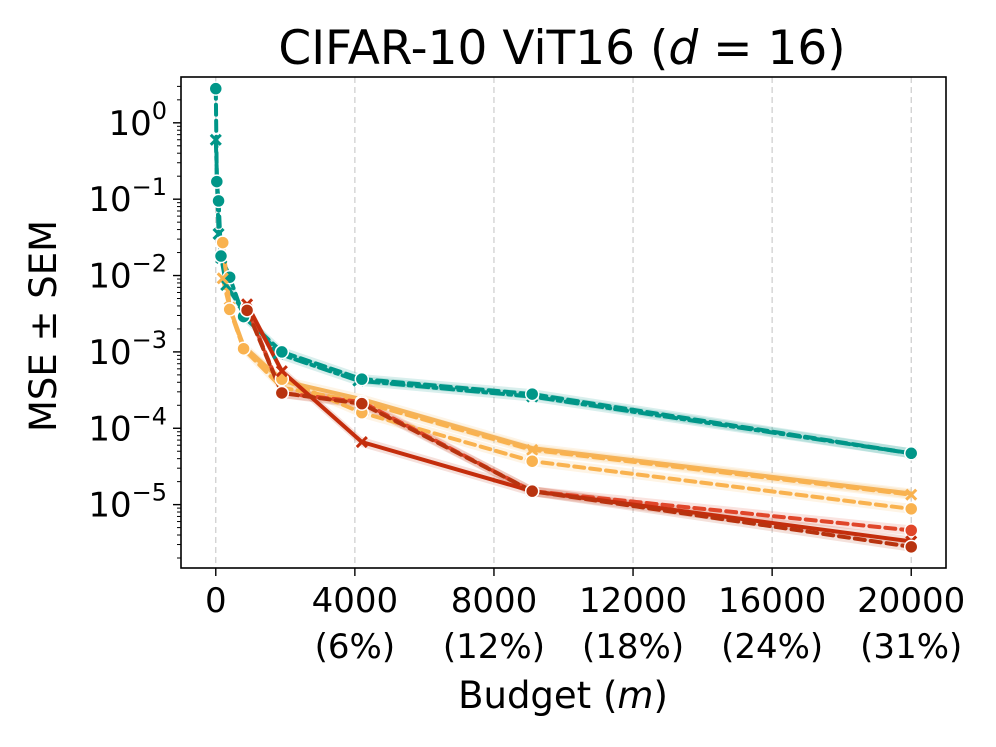  What do you see at coordinates (473, 48) in the screenshot?
I see `title-prefix: CIFAR-10 ViT16 (` at bounding box center [473, 48].